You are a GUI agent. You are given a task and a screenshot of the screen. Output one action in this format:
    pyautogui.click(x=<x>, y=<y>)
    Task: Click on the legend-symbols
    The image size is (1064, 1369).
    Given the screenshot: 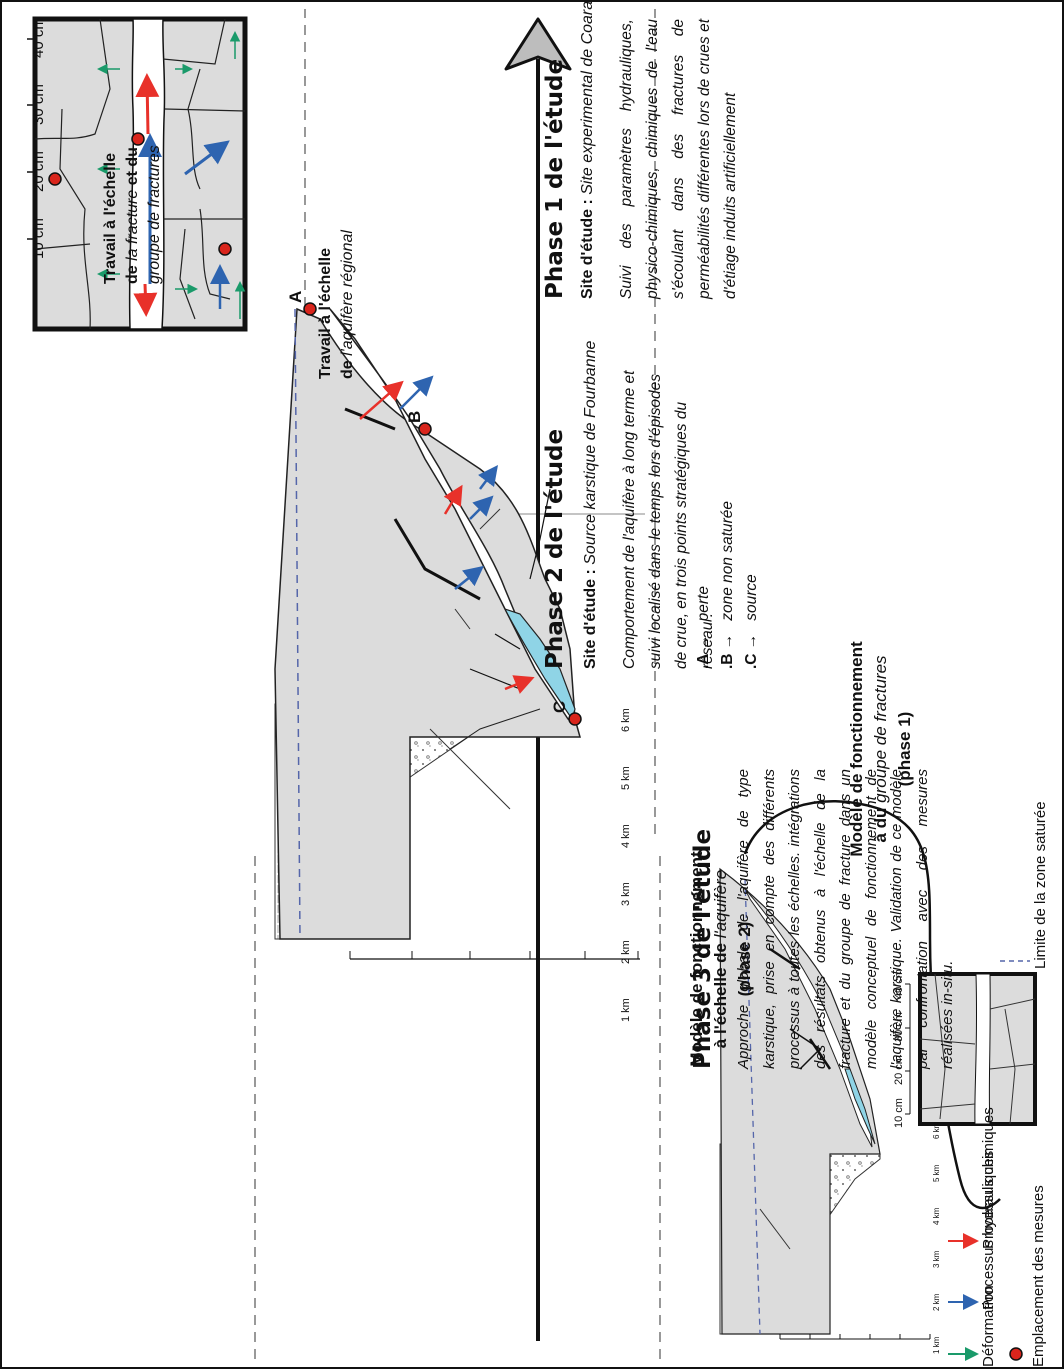 What is the action you would take?
    pyautogui.click(x=989, y=1160)
    